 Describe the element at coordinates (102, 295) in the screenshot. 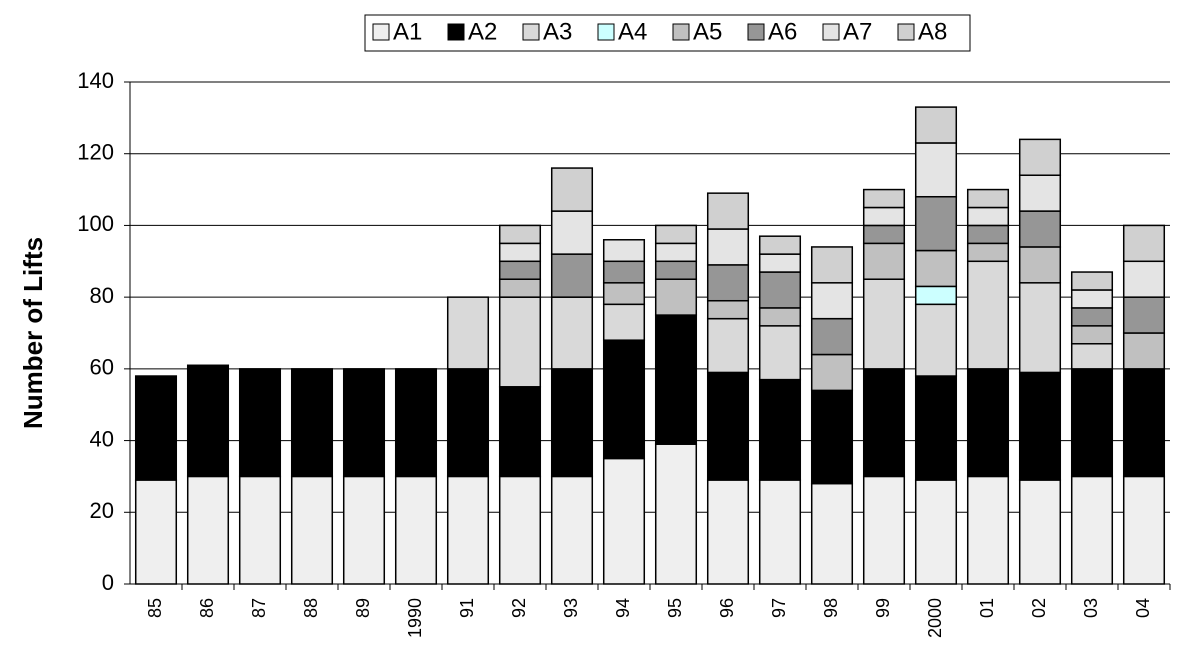

I see `y-tick-label: 80` at that location.